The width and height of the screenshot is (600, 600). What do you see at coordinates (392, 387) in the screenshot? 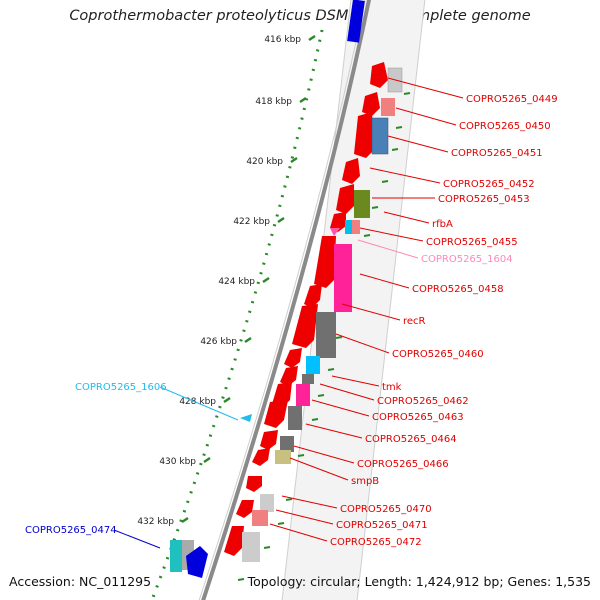
I see `gene-label: tmk` at bounding box center [392, 387].